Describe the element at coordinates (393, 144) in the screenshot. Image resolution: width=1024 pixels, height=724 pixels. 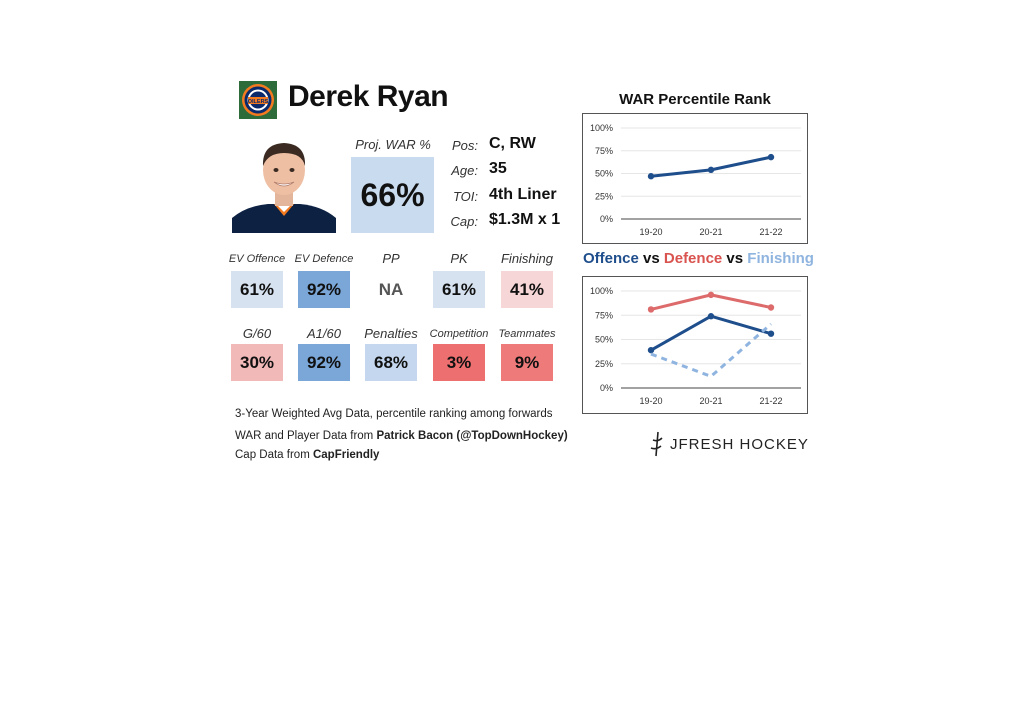
I see `proj-war-label: Proj. WAR %` at that location.